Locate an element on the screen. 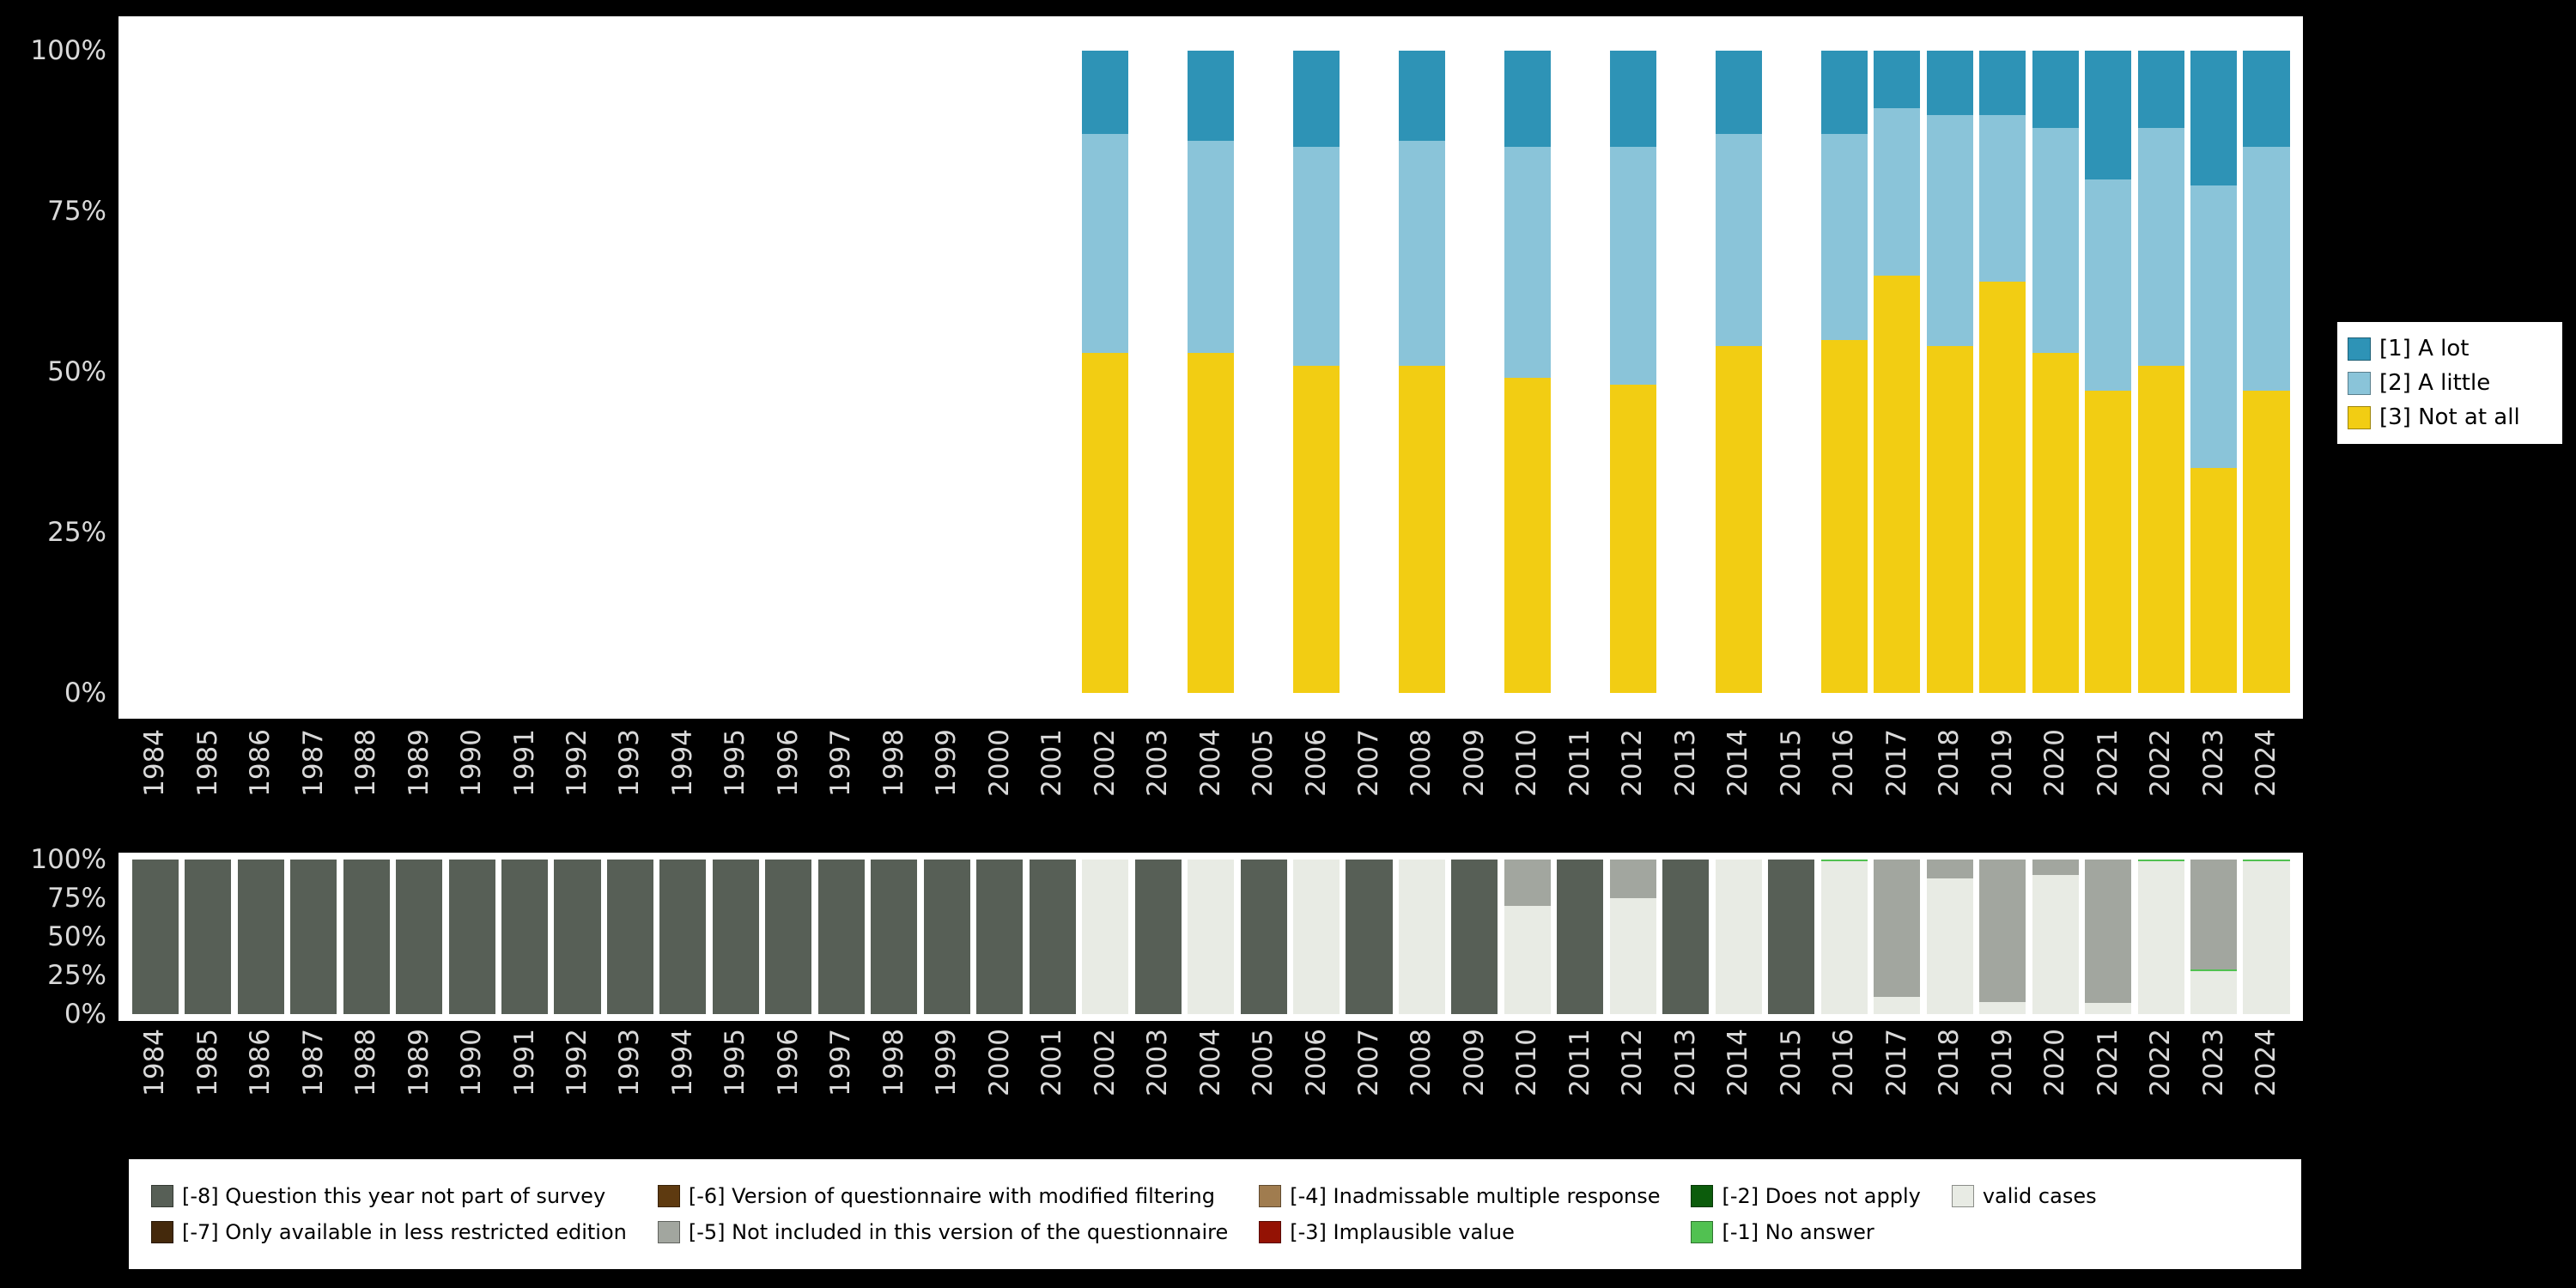 Image resolution: width=2576 pixels, height=1288 pixels. x-tick-label: 2023 is located at coordinates (2213, 1063).